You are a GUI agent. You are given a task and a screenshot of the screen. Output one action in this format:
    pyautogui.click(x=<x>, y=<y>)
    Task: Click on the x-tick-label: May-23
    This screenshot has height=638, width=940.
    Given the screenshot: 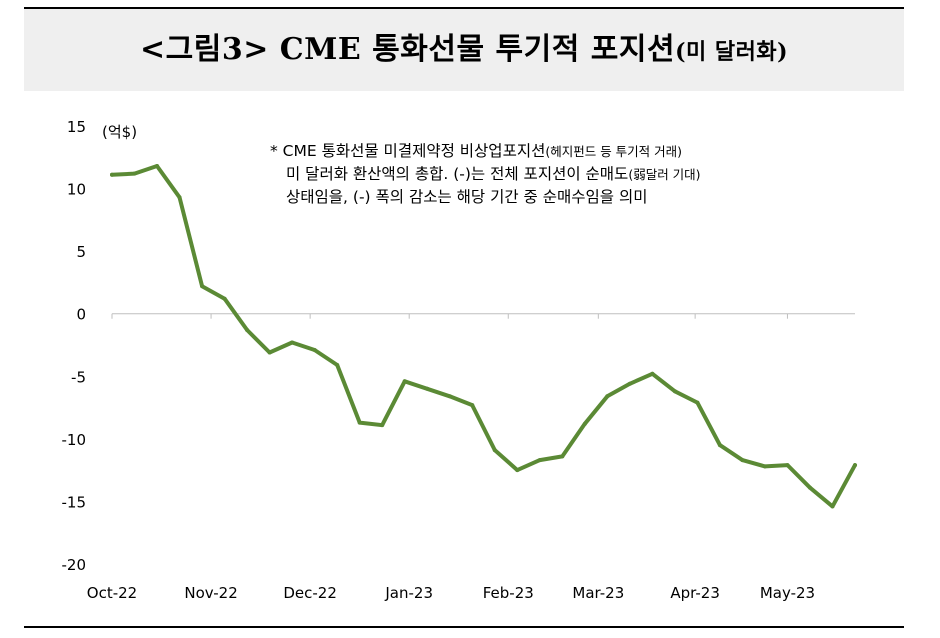 What is the action you would take?
    pyautogui.click(x=787, y=593)
    